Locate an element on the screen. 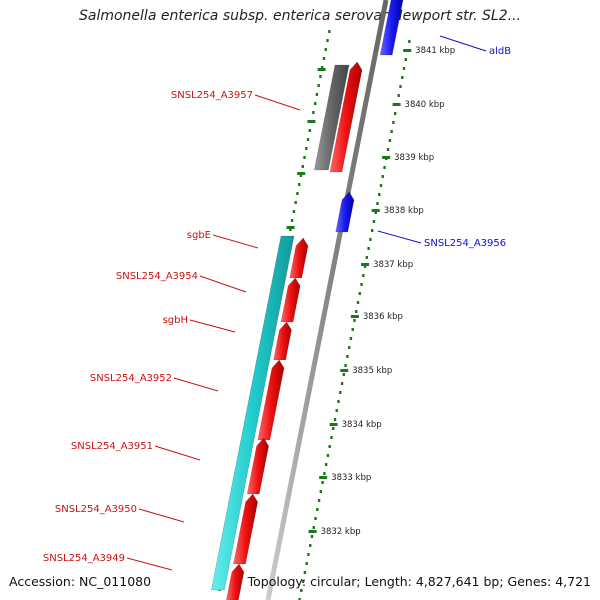 The width and height of the screenshot is (600, 600). scale-tick-label: 3832 kbp is located at coordinates (341, 532).